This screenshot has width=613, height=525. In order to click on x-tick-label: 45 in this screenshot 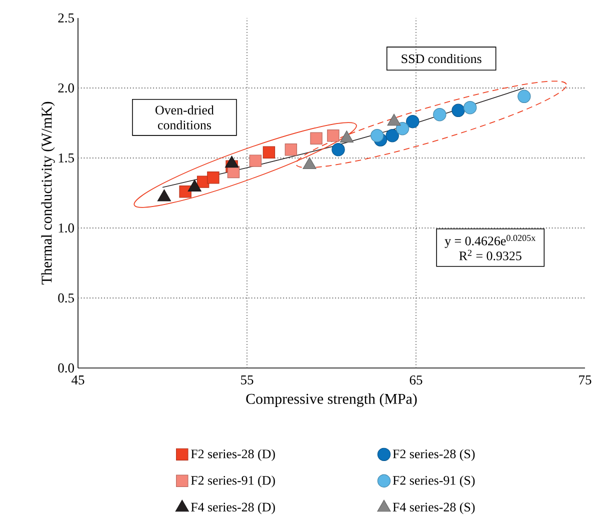, I will do `click(78, 380)`.